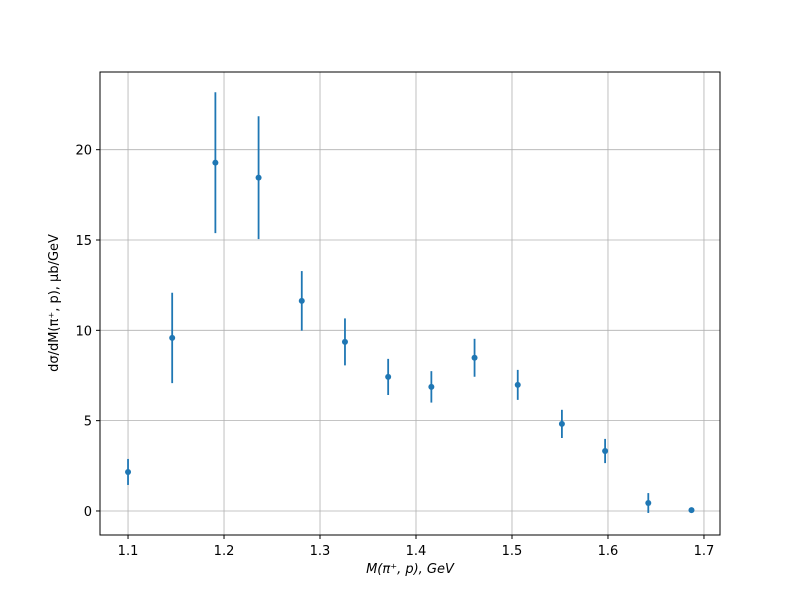  What do you see at coordinates (416, 551) in the screenshot?
I see `x-tick-label: 1.4` at bounding box center [416, 551].